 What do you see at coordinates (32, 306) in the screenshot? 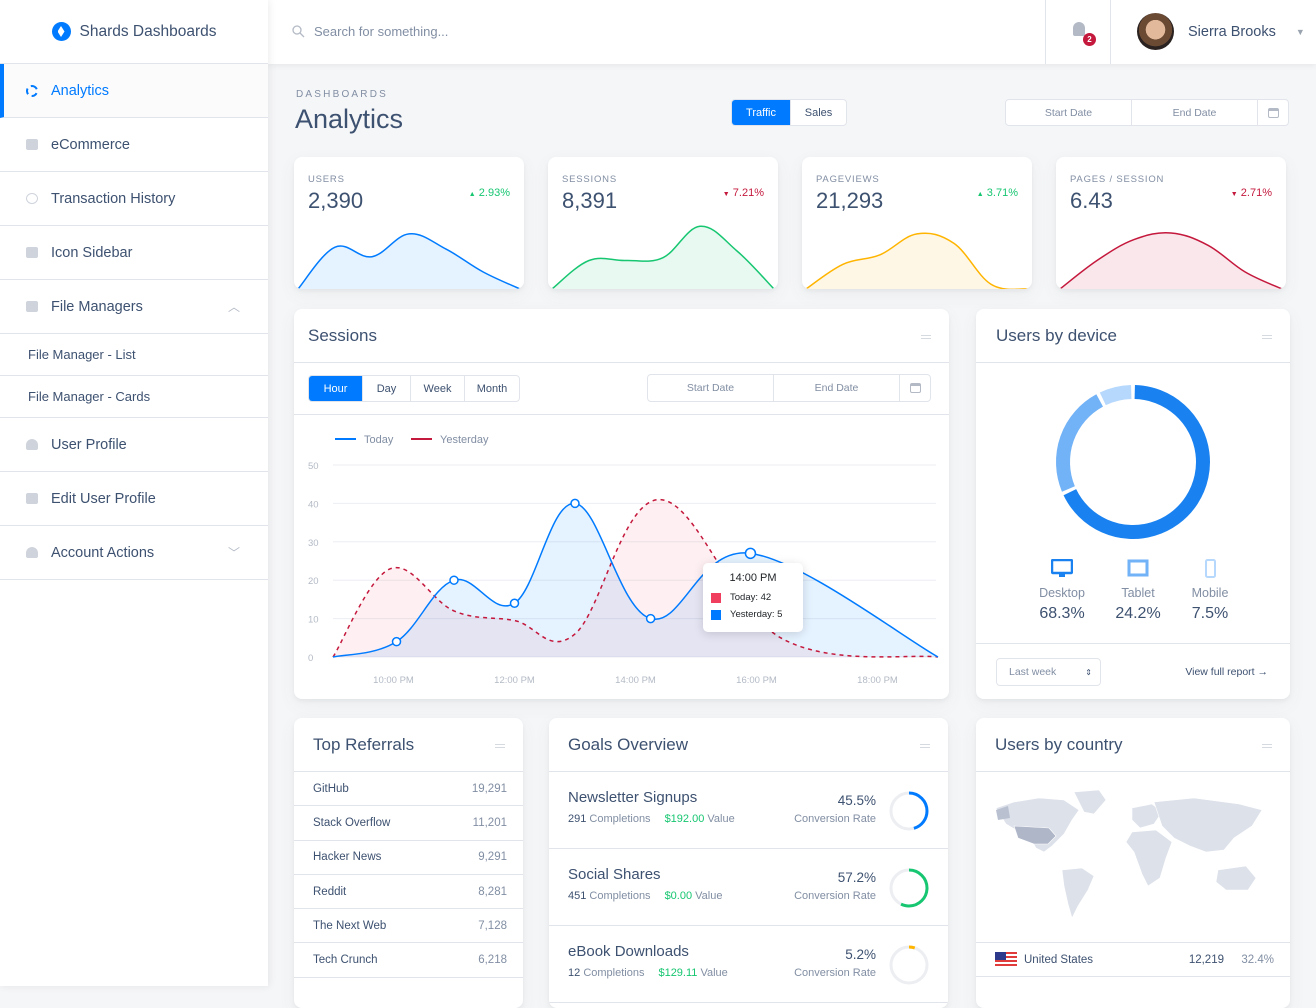
I see `folder-icon` at bounding box center [32, 306].